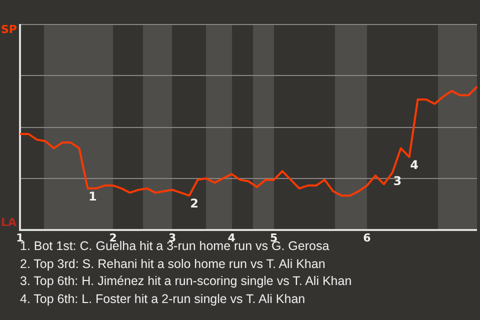 Image resolution: width=480 pixels, height=320 pixels. I want to click on text: LA, so click(9, 222).